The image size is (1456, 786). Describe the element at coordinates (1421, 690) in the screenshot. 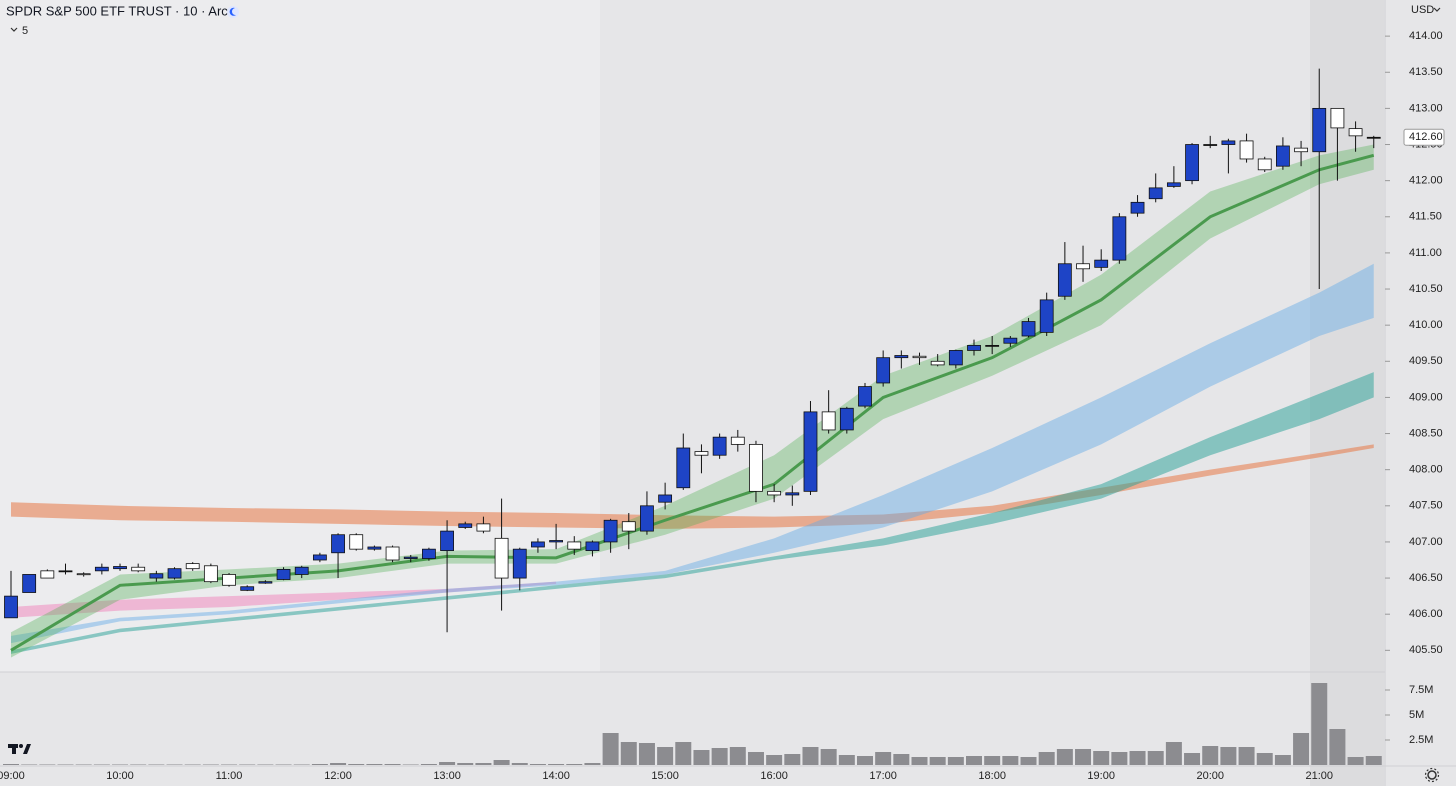

I see `volume-tick-label: 7.5M` at that location.